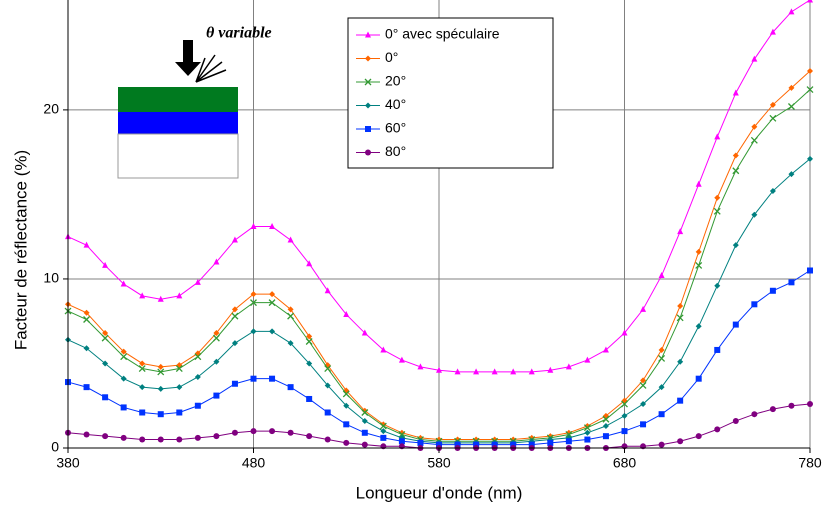 This screenshot has width=827, height=509. I want to click on legend-label: 80°, so click(395, 151).